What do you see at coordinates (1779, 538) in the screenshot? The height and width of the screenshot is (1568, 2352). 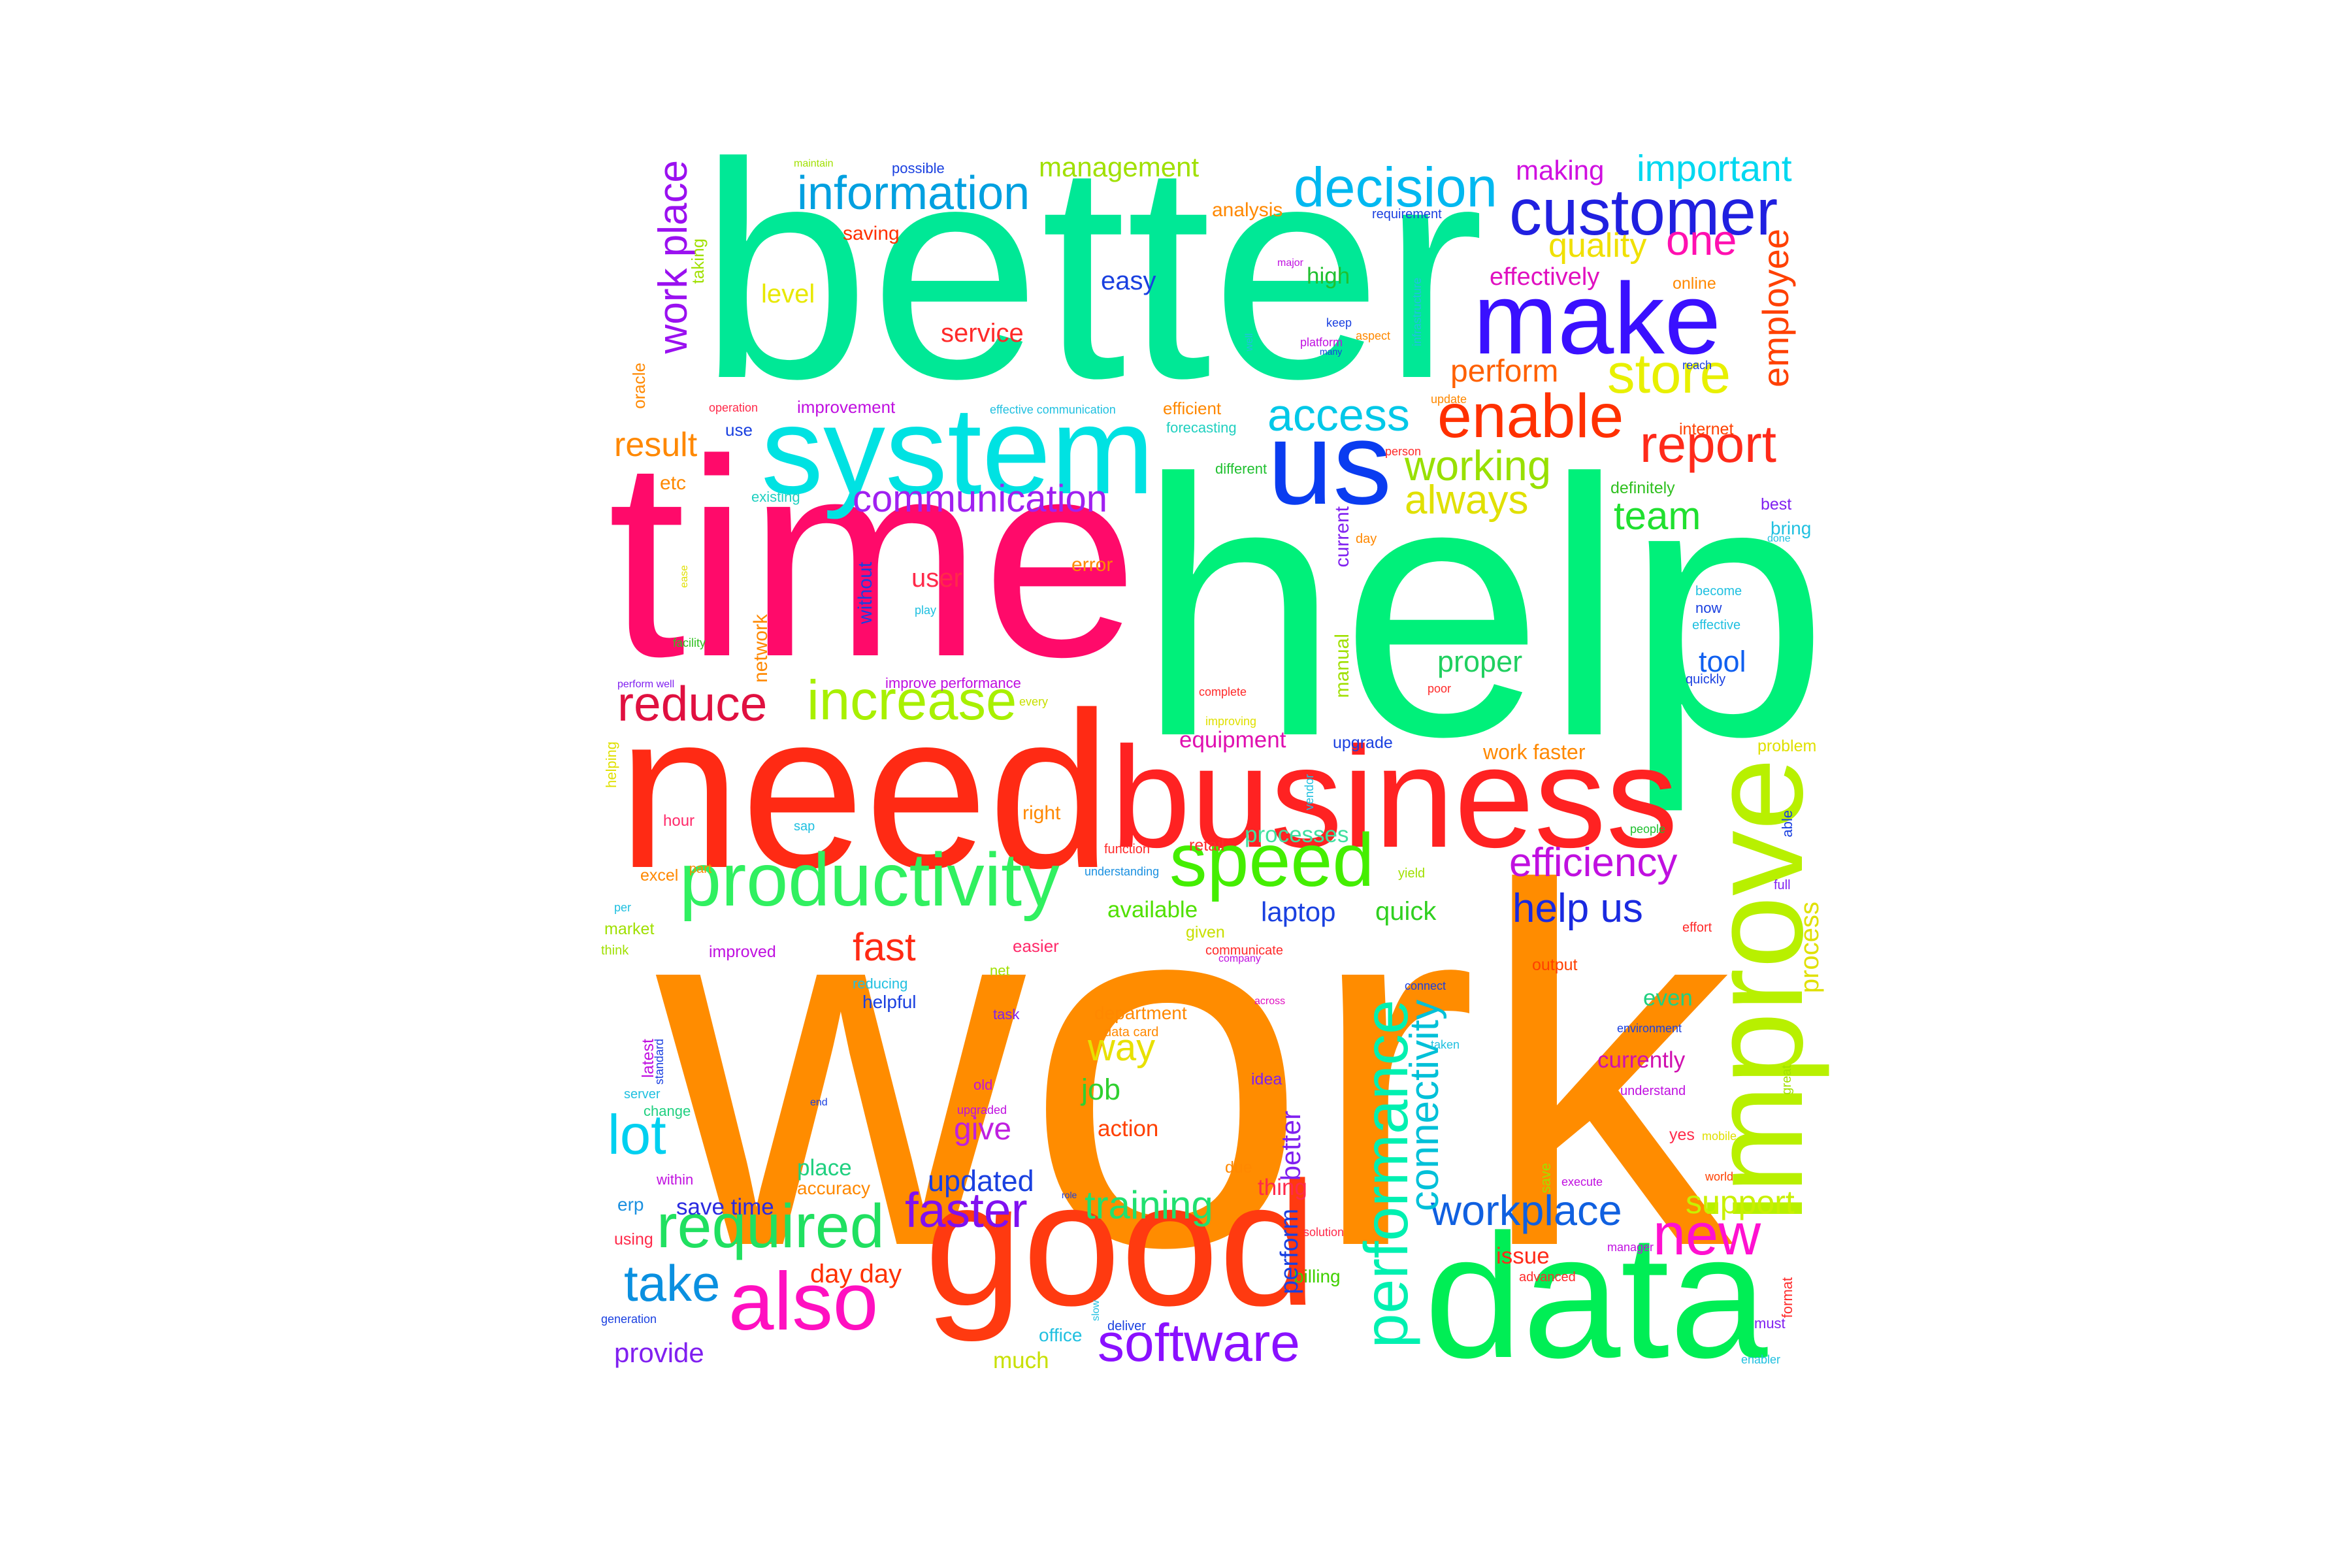 I see `word-done: done` at bounding box center [1779, 538].